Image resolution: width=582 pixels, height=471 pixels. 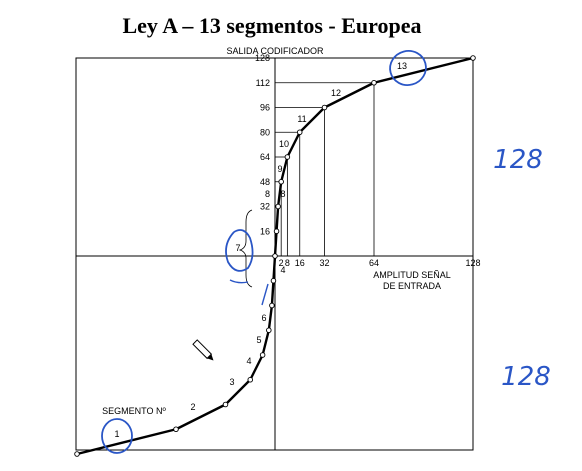 What do you see at coordinates (284, 144) in the screenshot?
I see `segment-number: 10` at bounding box center [284, 144].